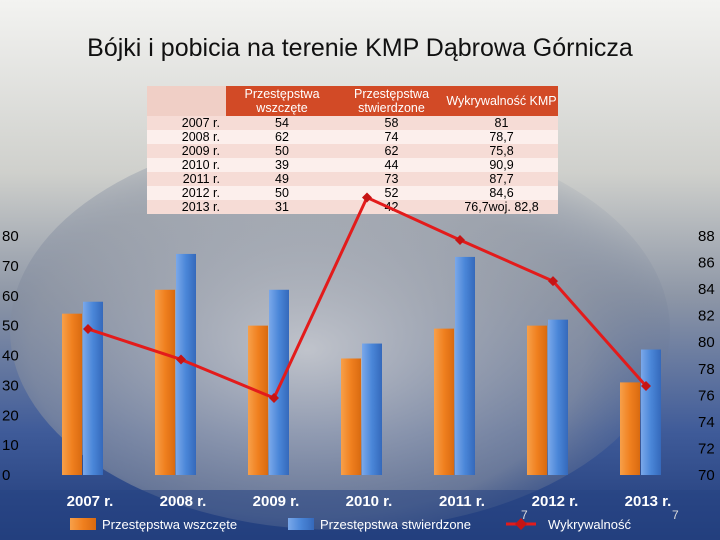 This screenshot has width=720, height=540. I want to click on right-tick-label-9: 88, so click(706, 236).